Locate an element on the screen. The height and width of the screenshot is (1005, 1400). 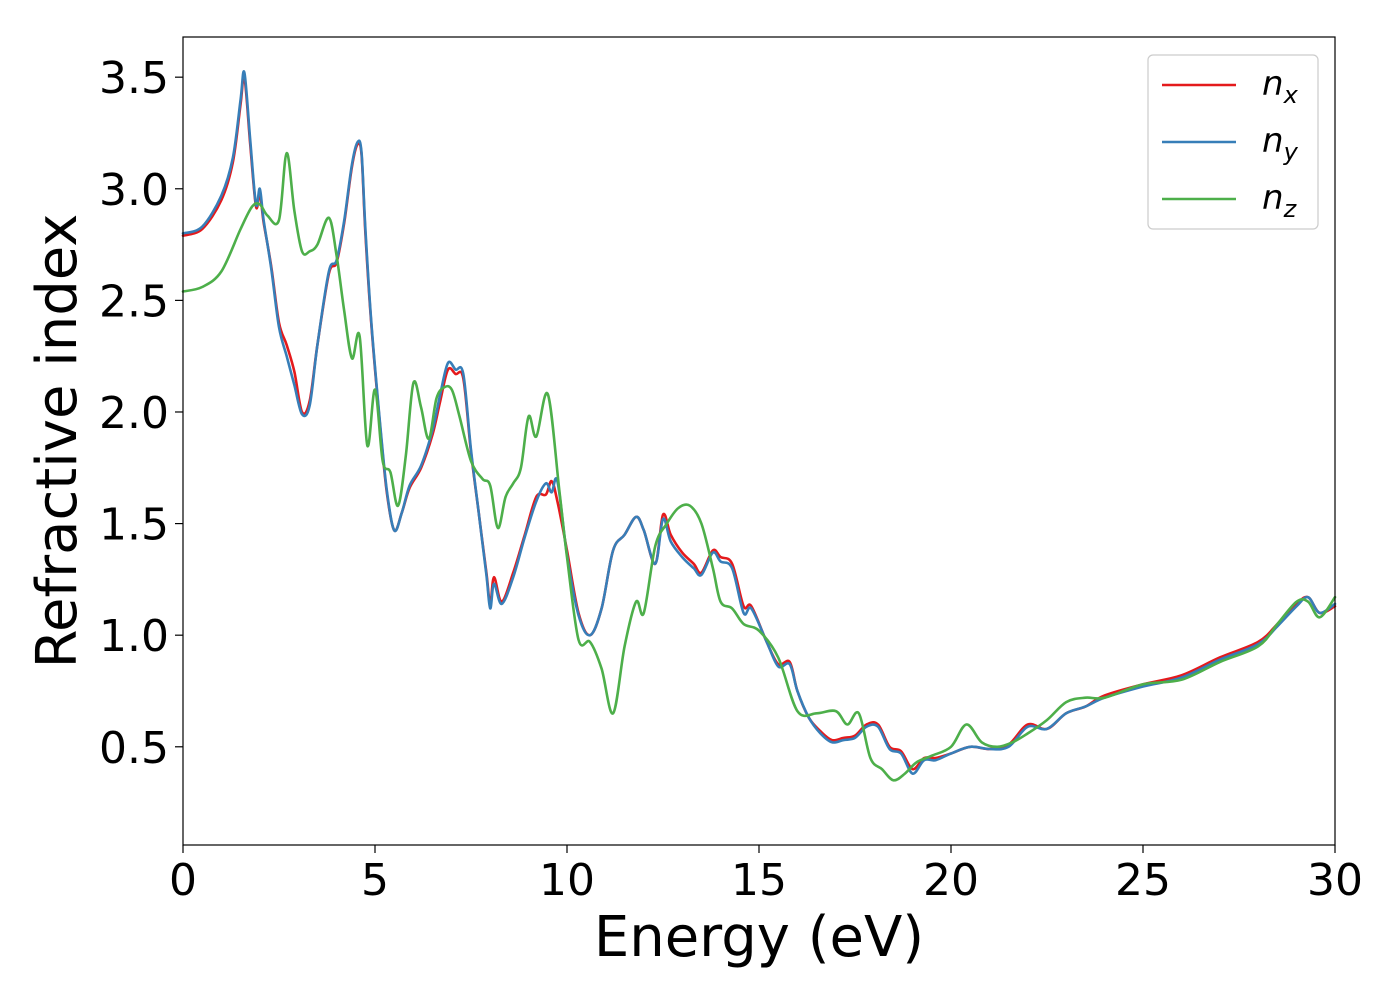
y-tick-label: 1.0 is located at coordinates (134, 636).